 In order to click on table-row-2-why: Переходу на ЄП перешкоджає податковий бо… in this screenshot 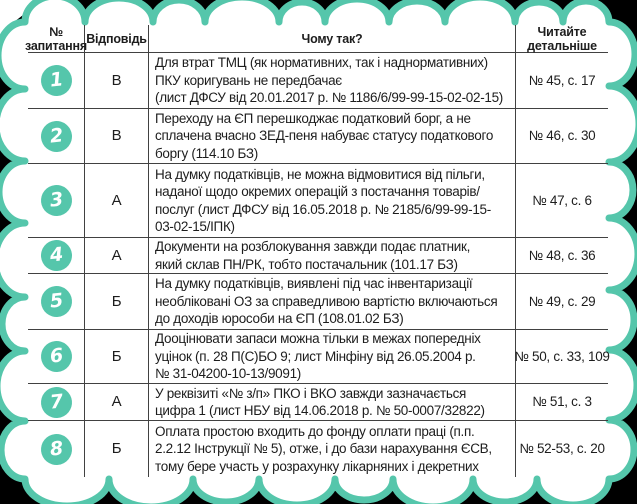, I will do `click(332, 136)`.